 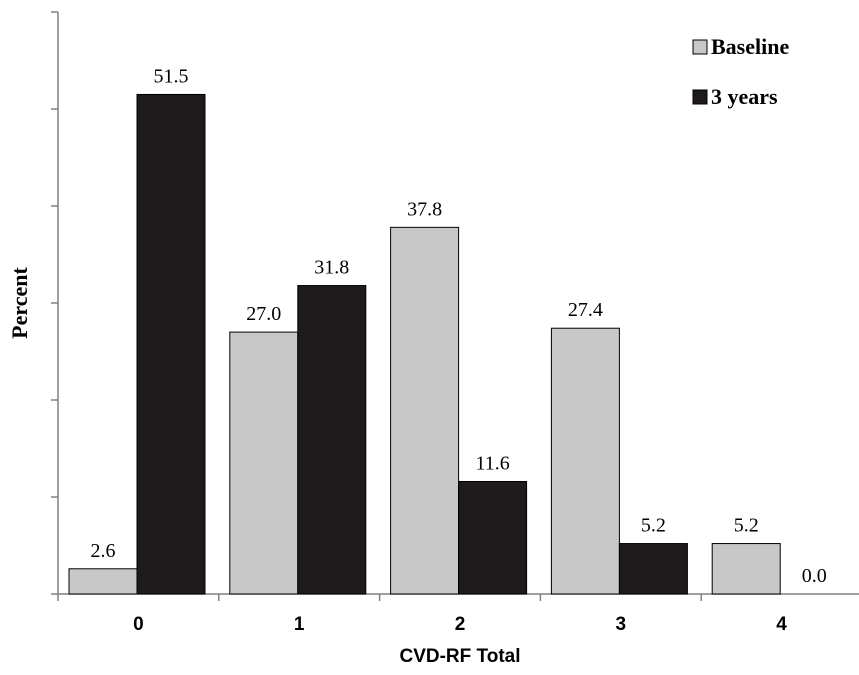 I want to click on value-label-3-years-4: 0.0, so click(x=814, y=576).